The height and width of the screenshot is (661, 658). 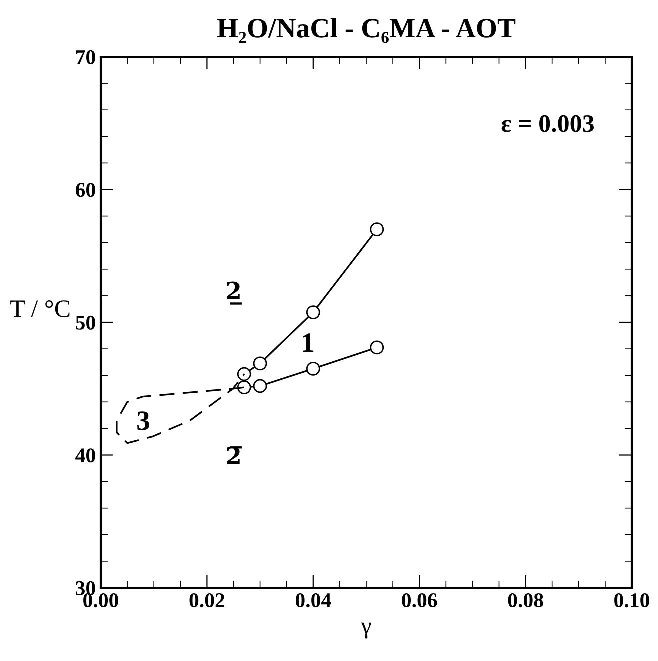 What do you see at coordinates (144, 421) in the screenshot?
I see `annotation: 3` at bounding box center [144, 421].